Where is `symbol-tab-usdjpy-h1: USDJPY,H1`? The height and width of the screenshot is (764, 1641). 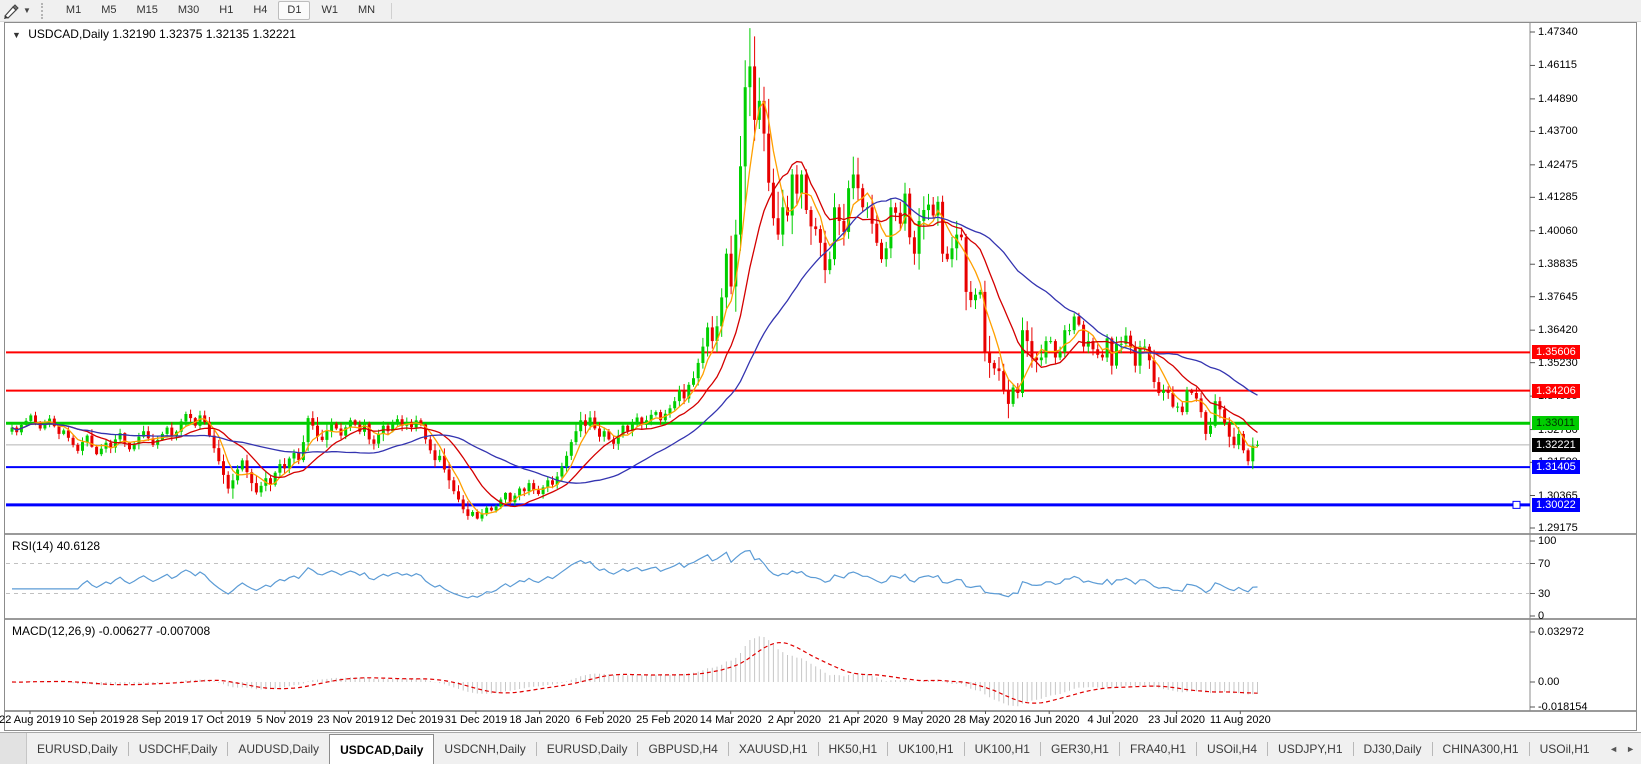
symbol-tab-usdjpy-h1: USDJPY,H1 is located at coordinates (1310, 749).